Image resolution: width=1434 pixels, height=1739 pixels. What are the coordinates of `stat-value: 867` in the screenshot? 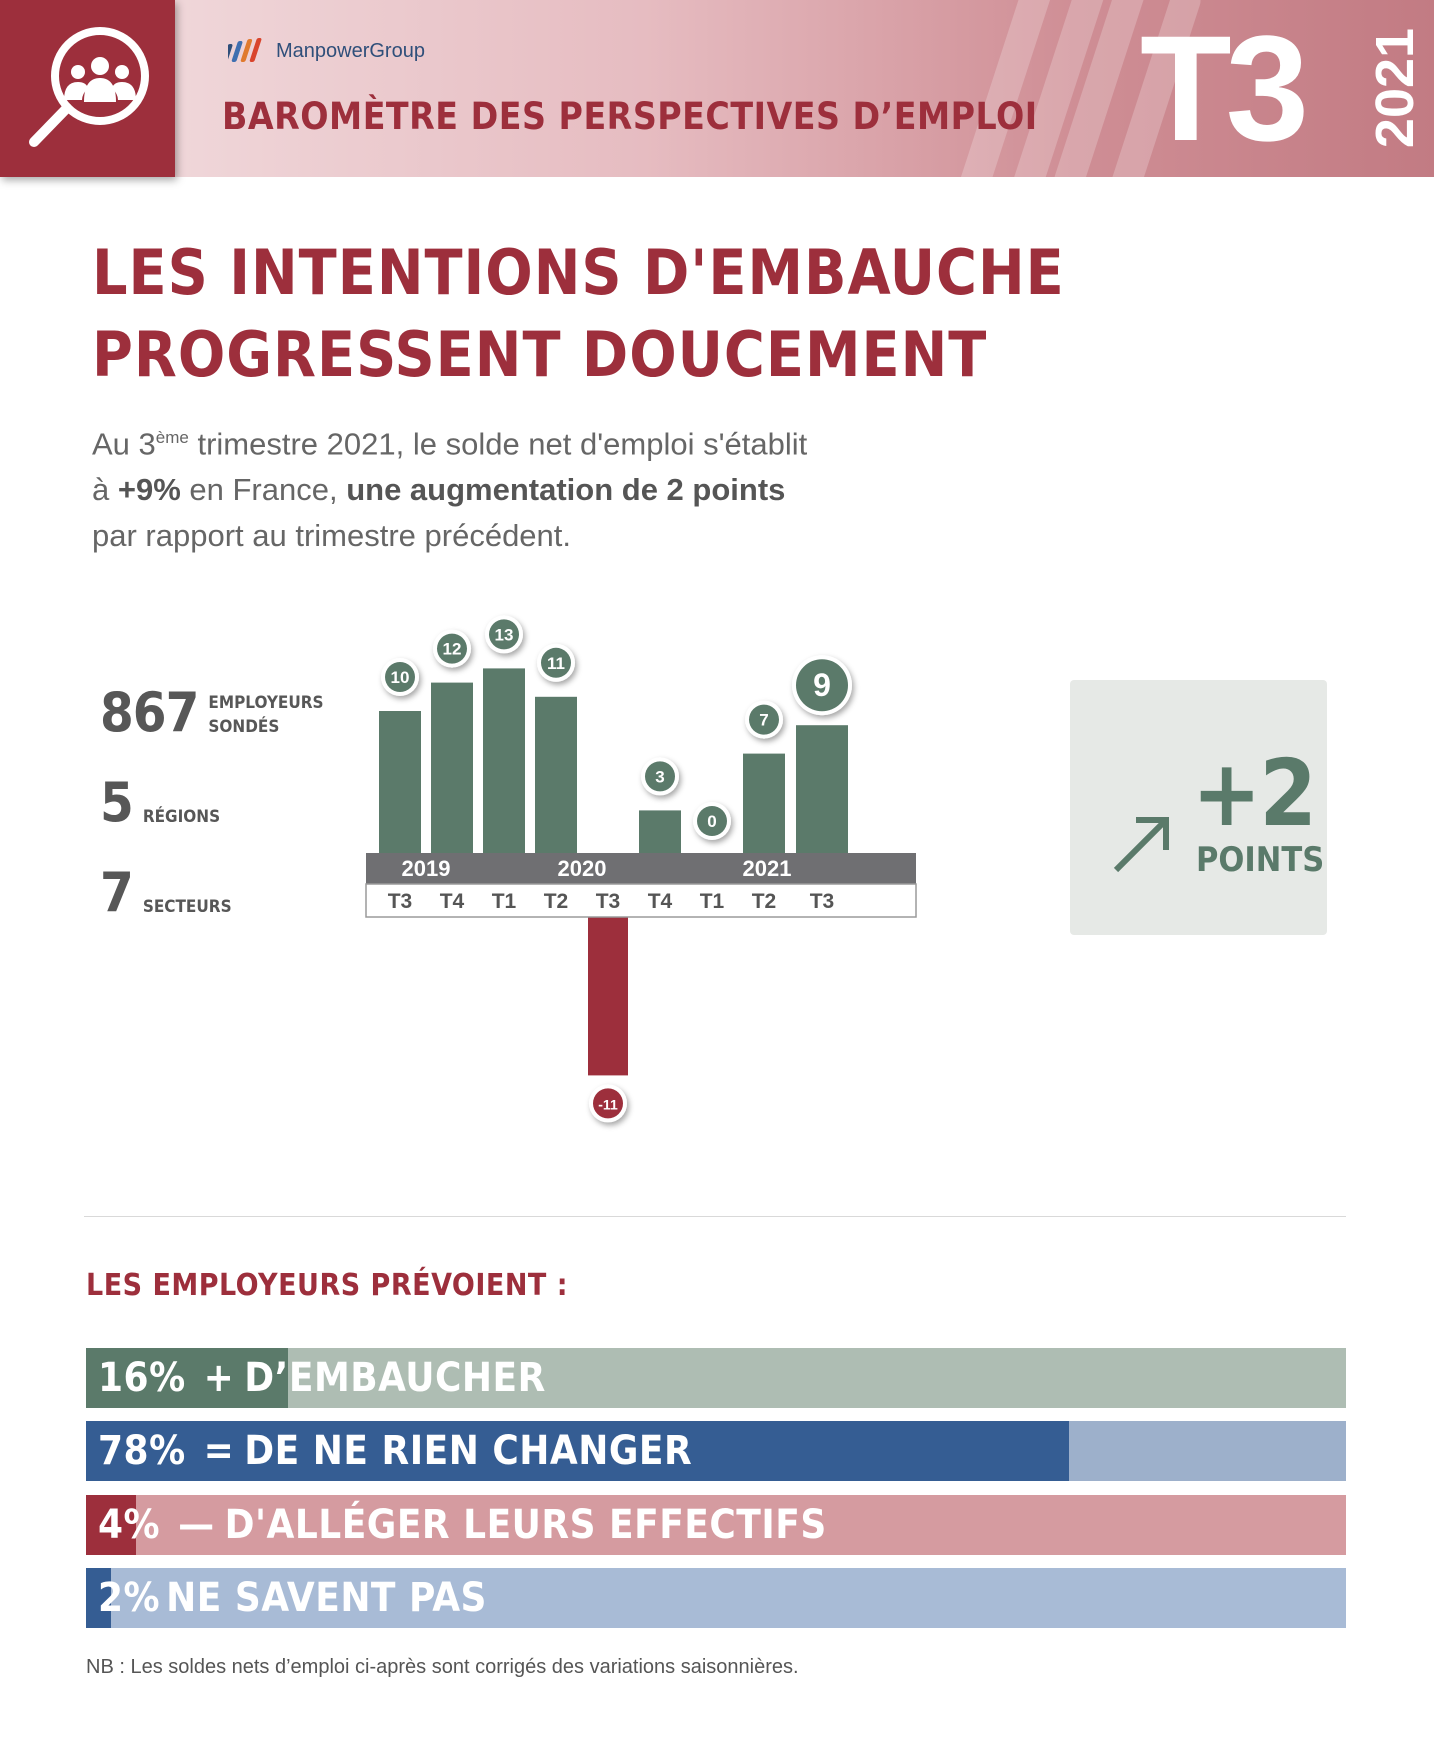 It's located at (149, 712).